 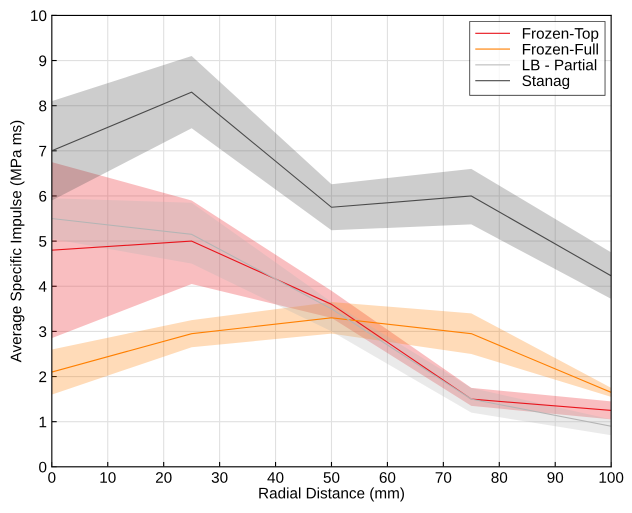 I want to click on x-tick-label: 30, so click(x=220, y=477).